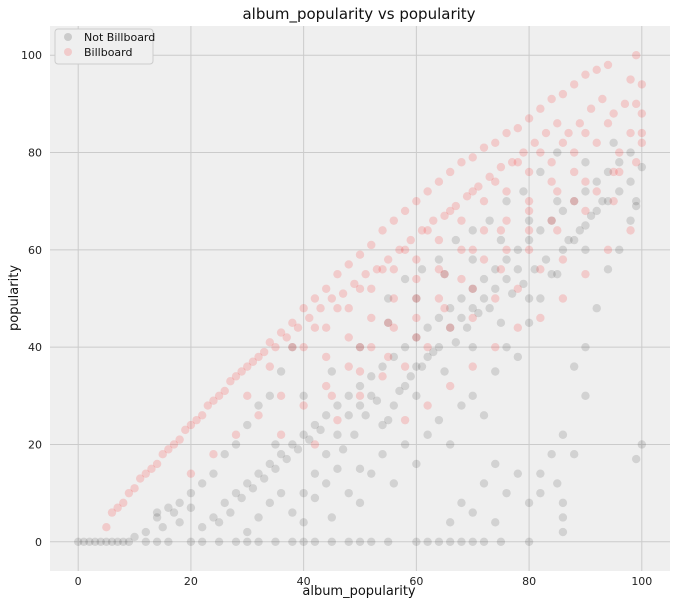  What do you see at coordinates (416, 581) in the screenshot?
I see `x-tick-label: 60` at bounding box center [416, 581].